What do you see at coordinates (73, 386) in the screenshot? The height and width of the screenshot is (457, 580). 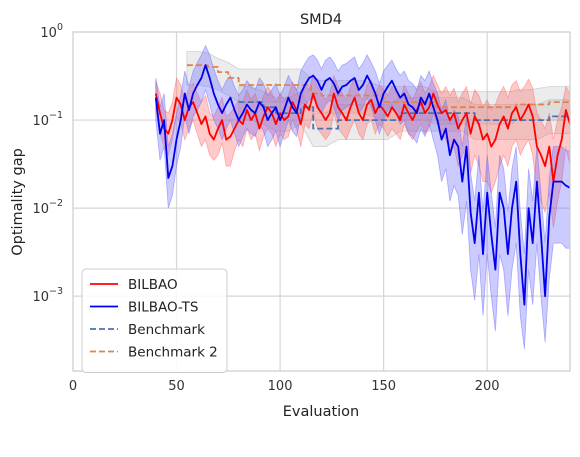 I see `x-tick-label: 0` at bounding box center [73, 386].